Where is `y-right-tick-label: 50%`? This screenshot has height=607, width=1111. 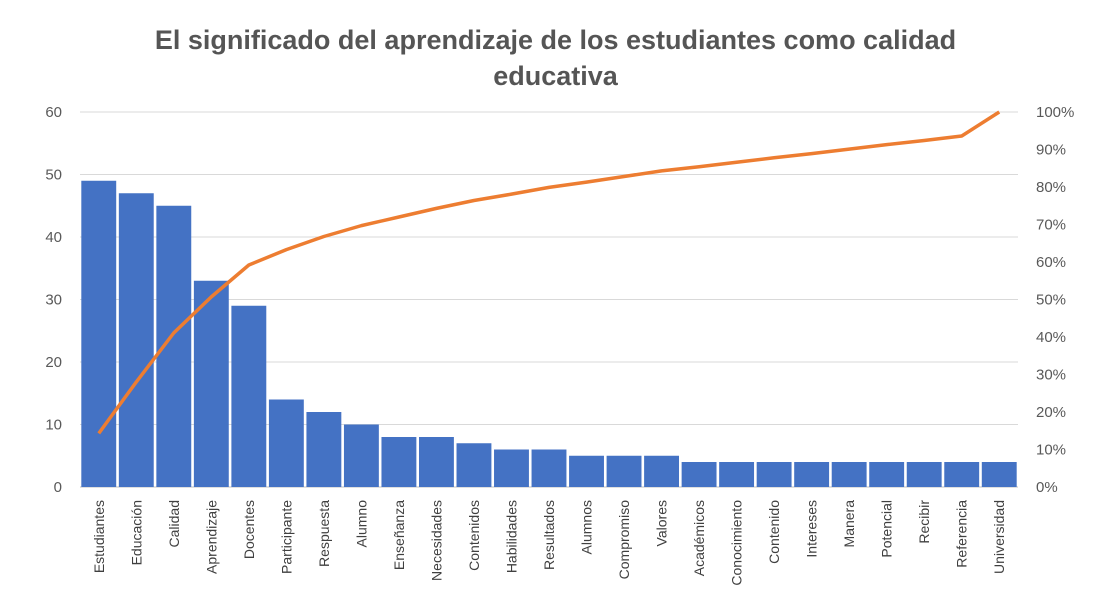 y-right-tick-label: 50% is located at coordinates (1051, 300).